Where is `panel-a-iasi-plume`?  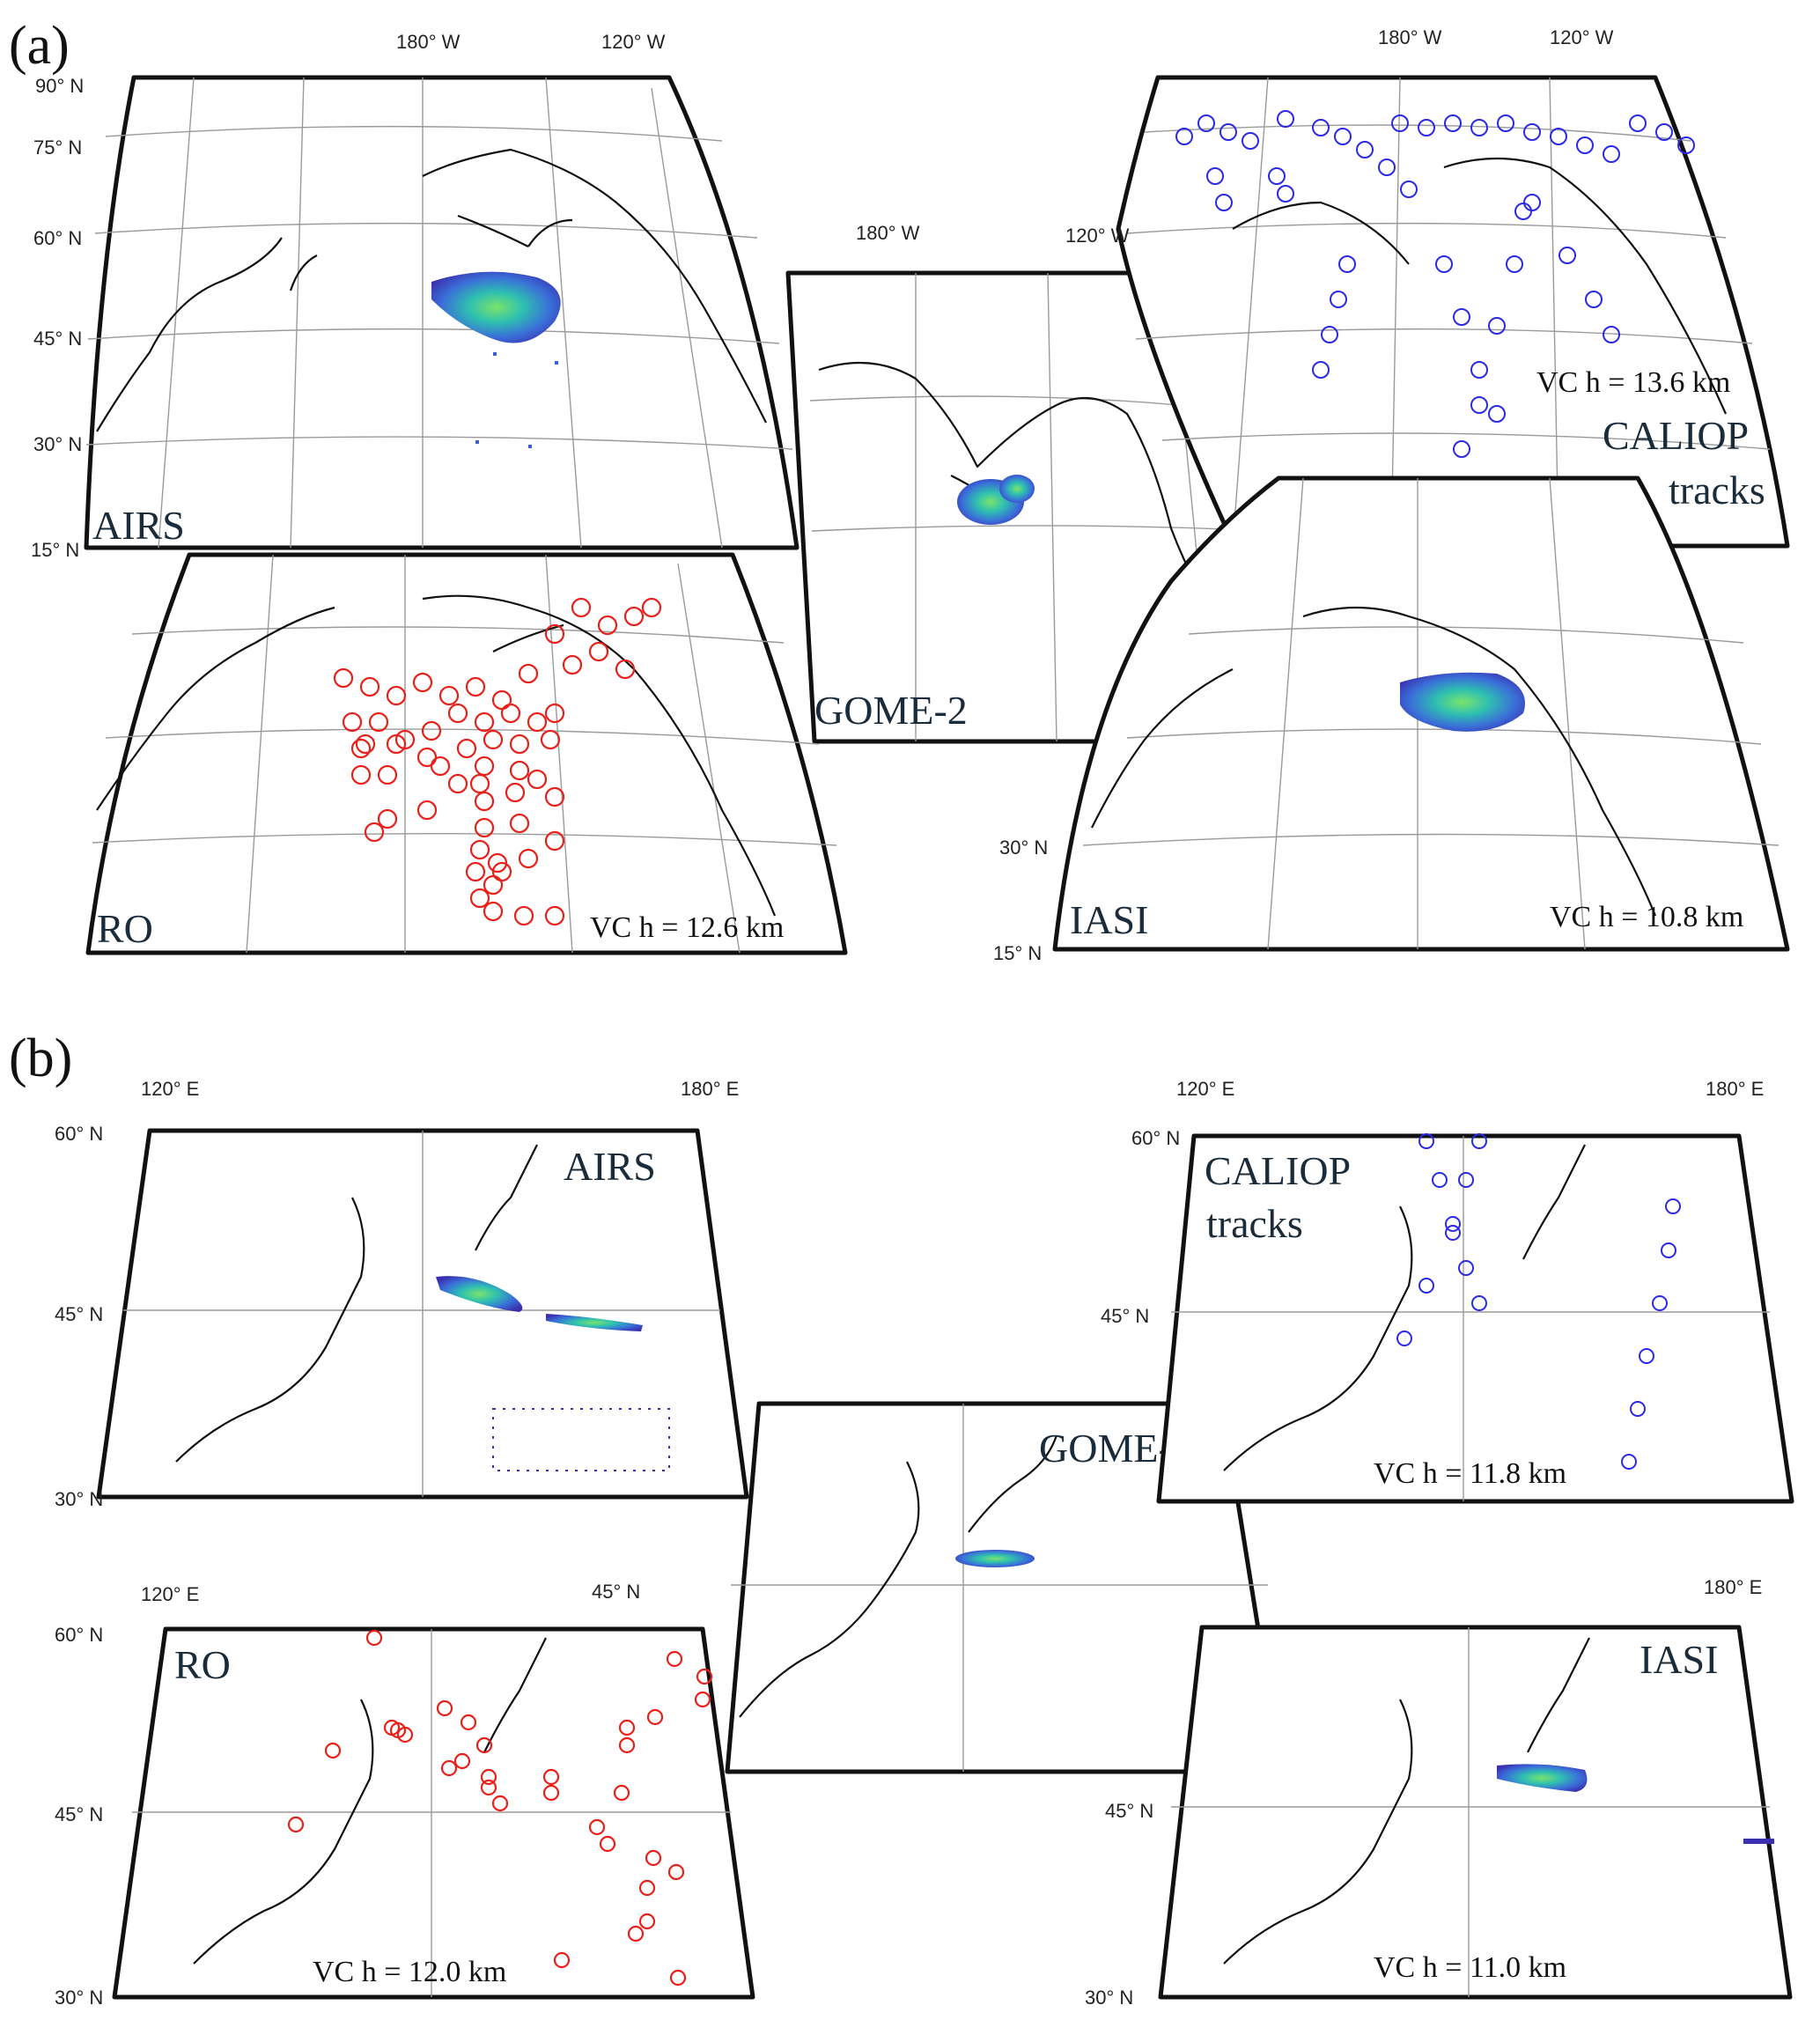 panel-a-iasi-plume is located at coordinates (1462, 702).